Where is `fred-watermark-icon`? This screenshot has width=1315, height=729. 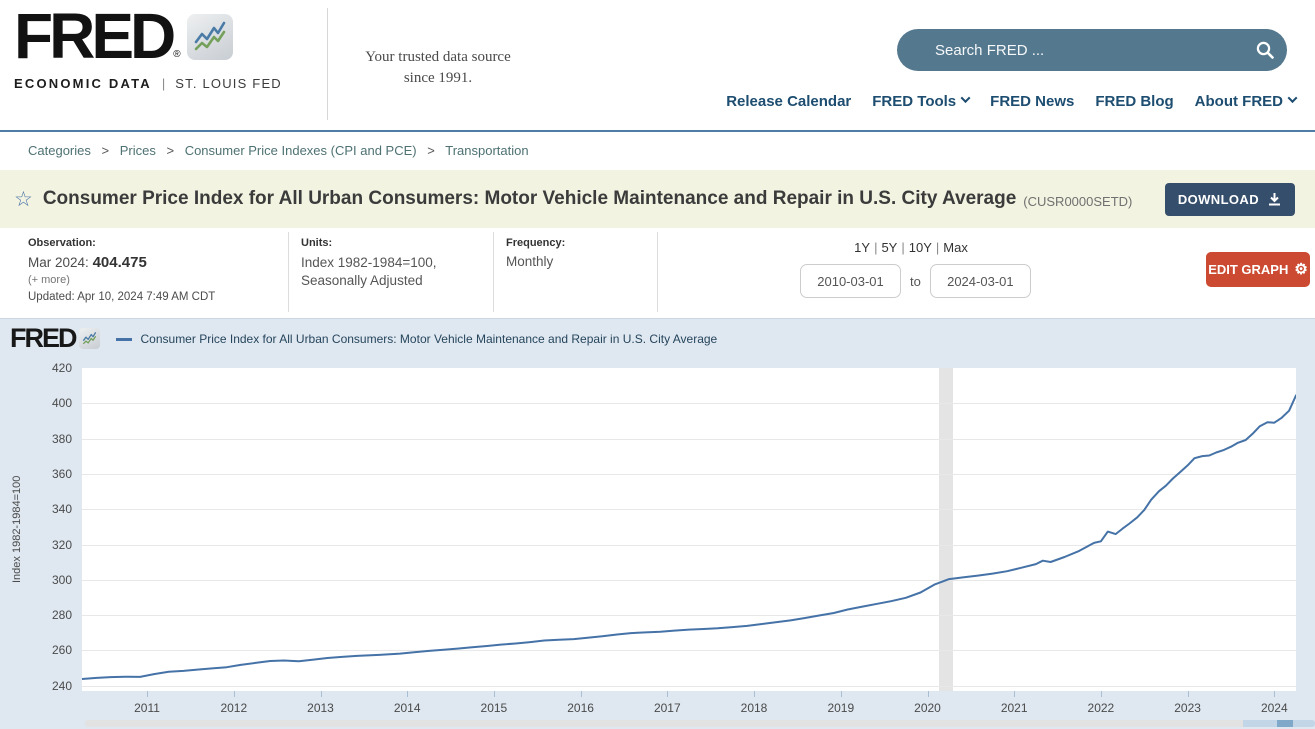 fred-watermark-icon is located at coordinates (89, 338).